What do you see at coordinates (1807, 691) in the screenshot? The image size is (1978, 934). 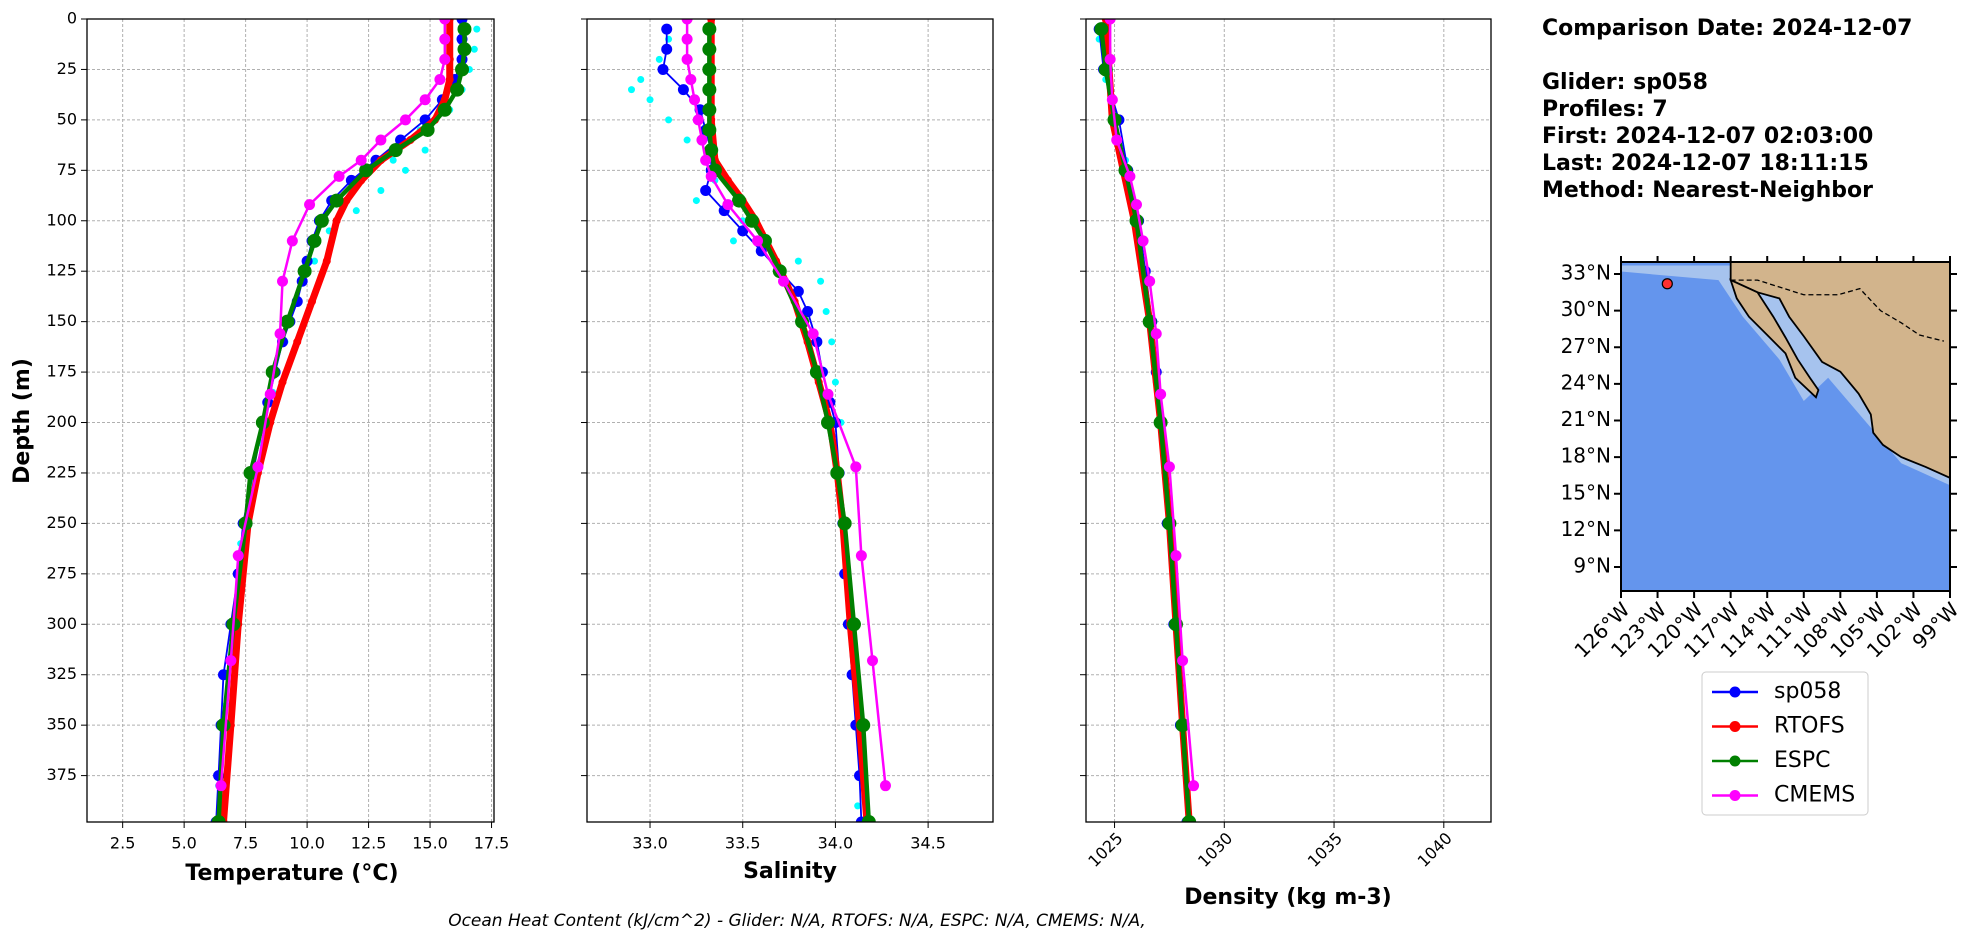 I see `legend-label: sp058` at bounding box center [1807, 691].